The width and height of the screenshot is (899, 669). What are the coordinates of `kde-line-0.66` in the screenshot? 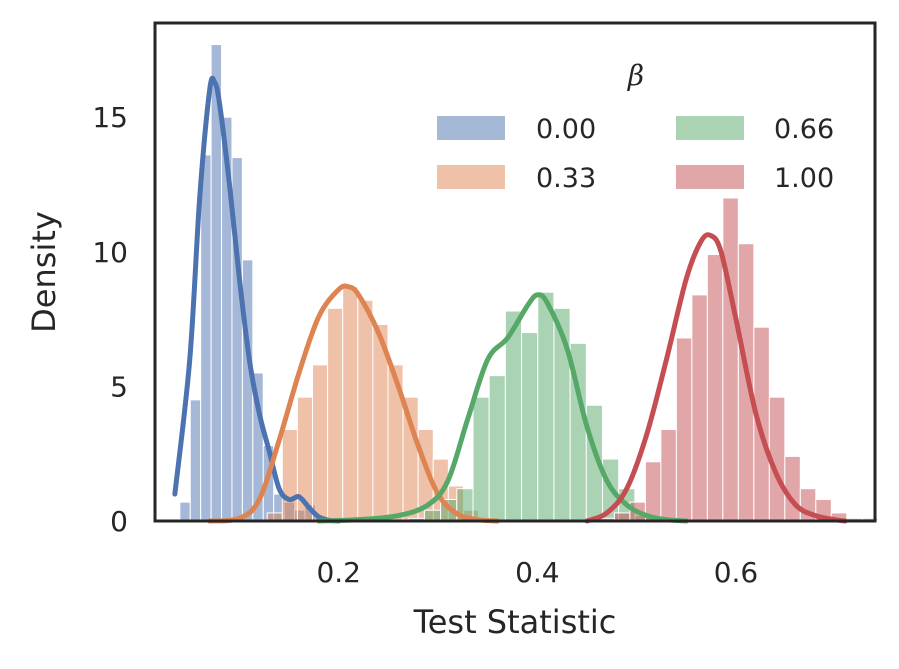 It's located at (502, 408).